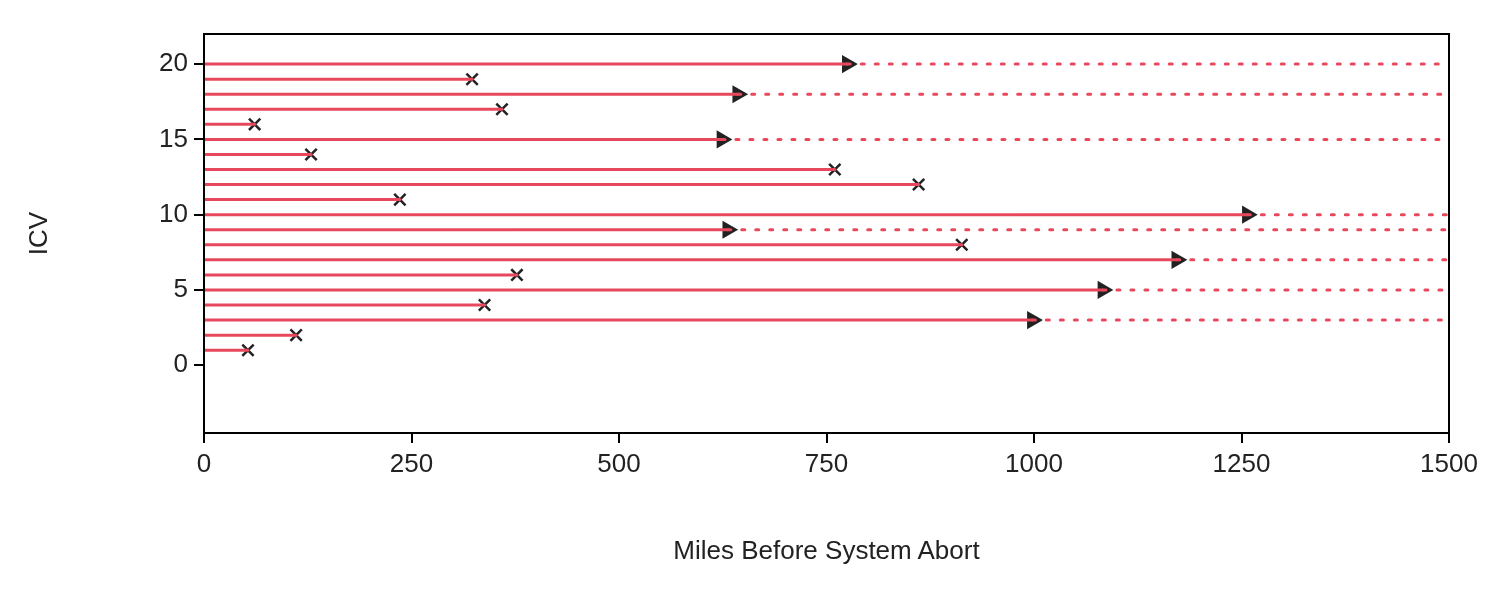  What do you see at coordinates (619, 462) in the screenshot?
I see `x-tick-label: 500` at bounding box center [619, 462].